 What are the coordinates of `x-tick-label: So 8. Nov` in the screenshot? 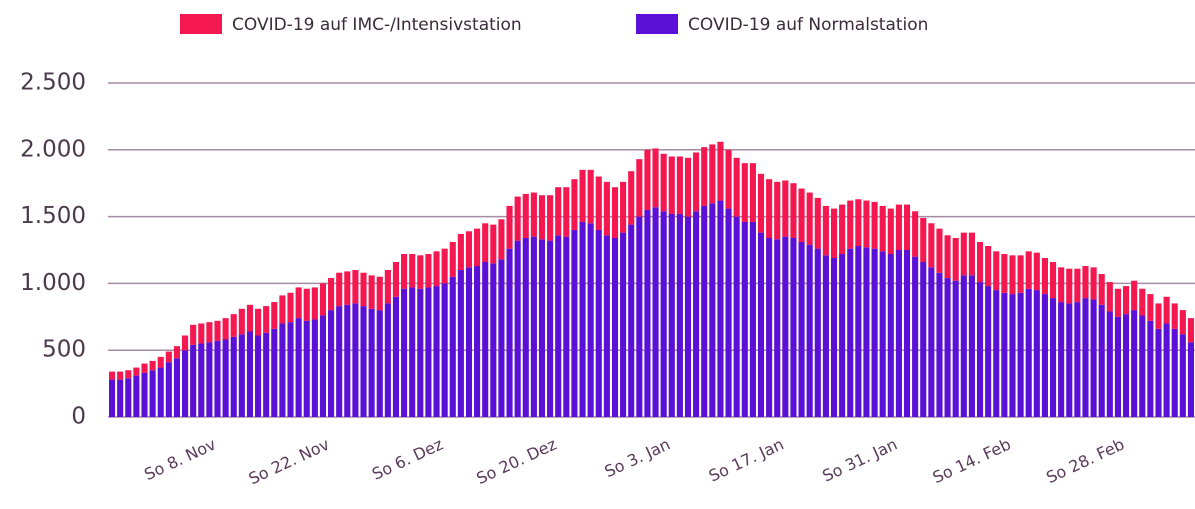 It's located at (179, 459).